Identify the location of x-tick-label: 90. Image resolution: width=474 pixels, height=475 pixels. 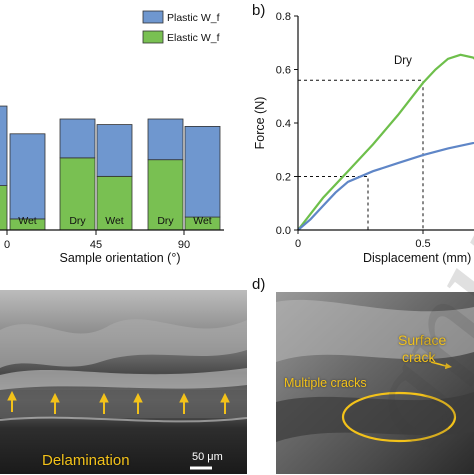
(184, 245).